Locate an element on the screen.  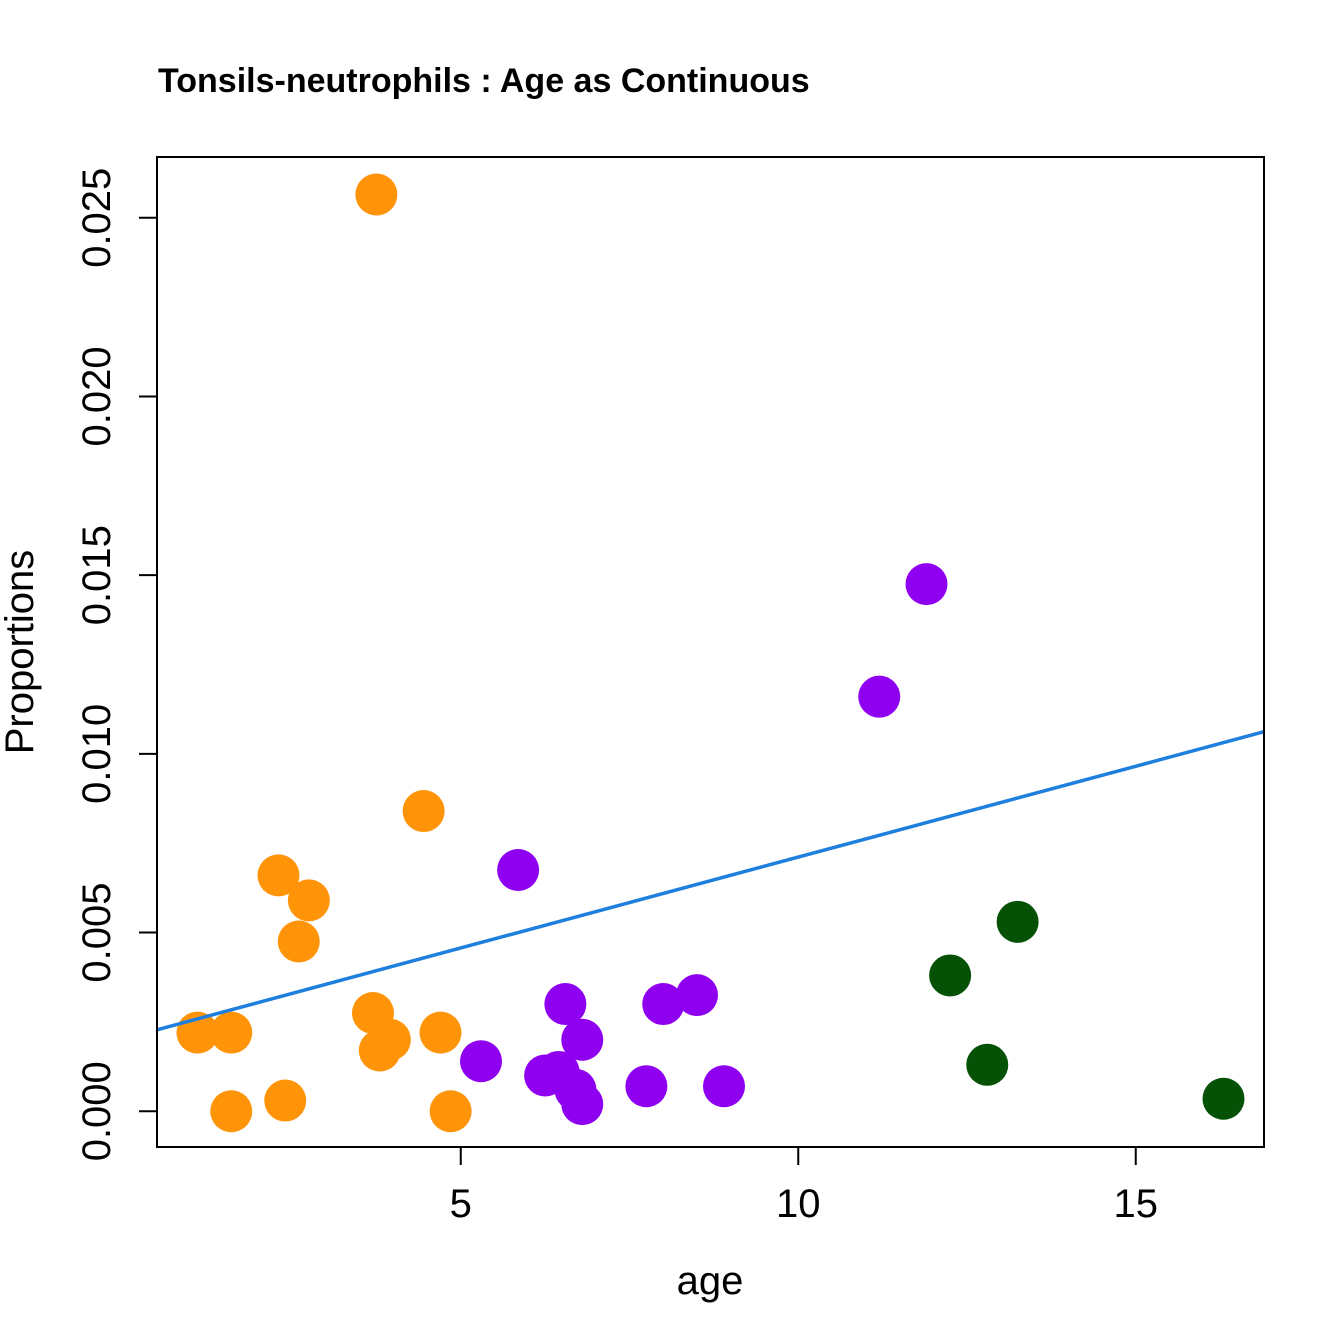
x-tick-label-1: 10 is located at coordinates (798, 1204).